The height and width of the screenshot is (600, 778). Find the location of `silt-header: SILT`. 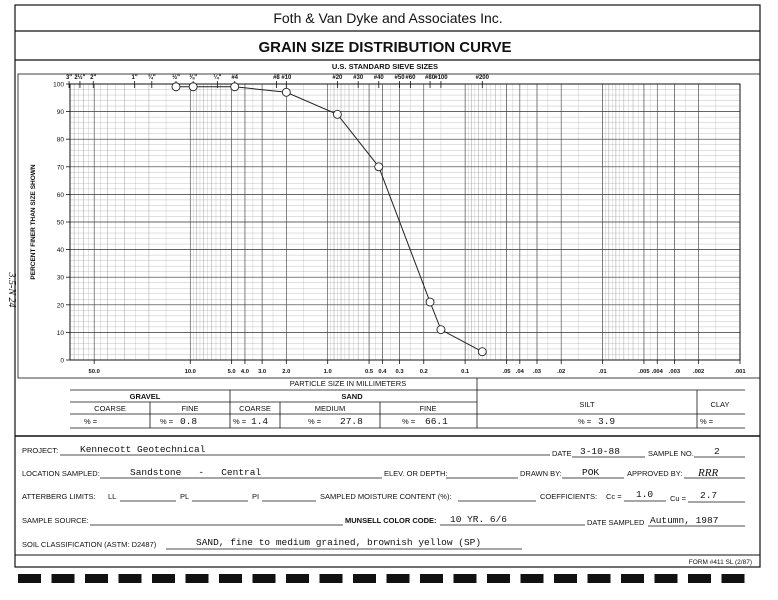

silt-header: SILT is located at coordinates (587, 404).